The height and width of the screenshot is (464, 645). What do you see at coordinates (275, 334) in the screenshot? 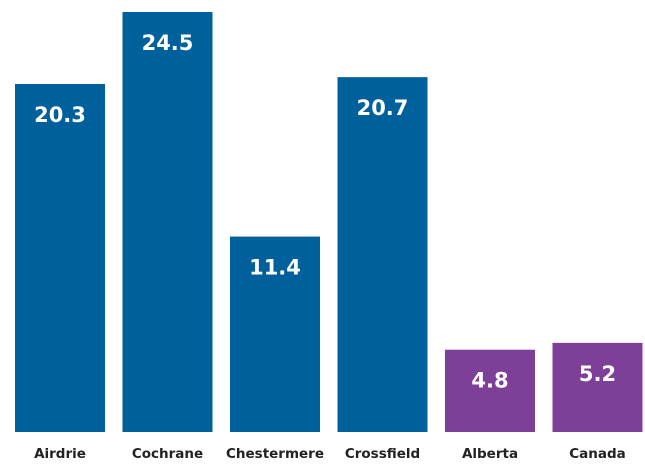
I see `bar-chestermere` at bounding box center [275, 334].